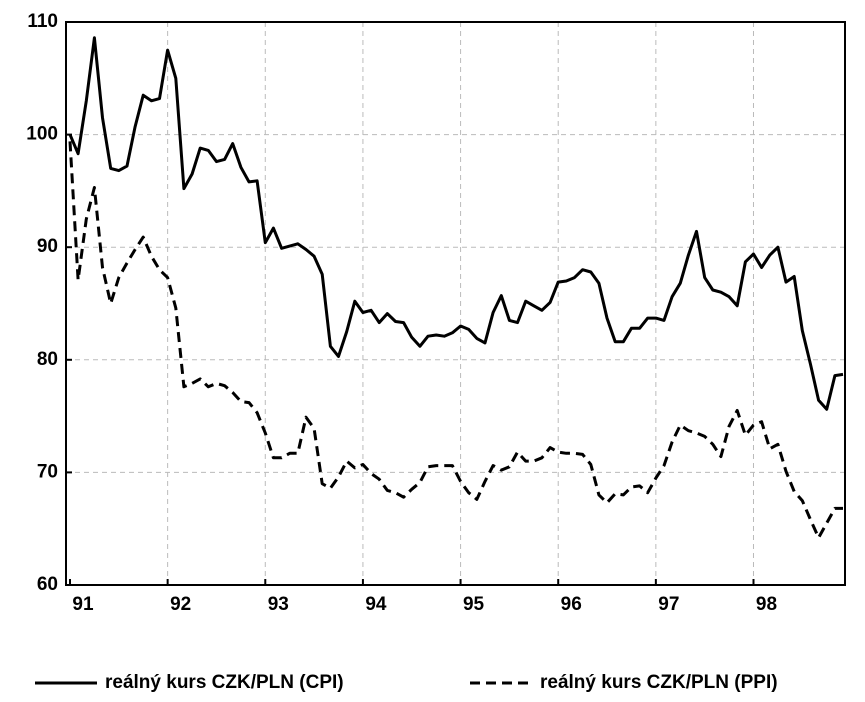 This screenshot has height=702, width=865. Describe the element at coordinates (42, 134) in the screenshot. I see `y-tick-label: 100` at that location.